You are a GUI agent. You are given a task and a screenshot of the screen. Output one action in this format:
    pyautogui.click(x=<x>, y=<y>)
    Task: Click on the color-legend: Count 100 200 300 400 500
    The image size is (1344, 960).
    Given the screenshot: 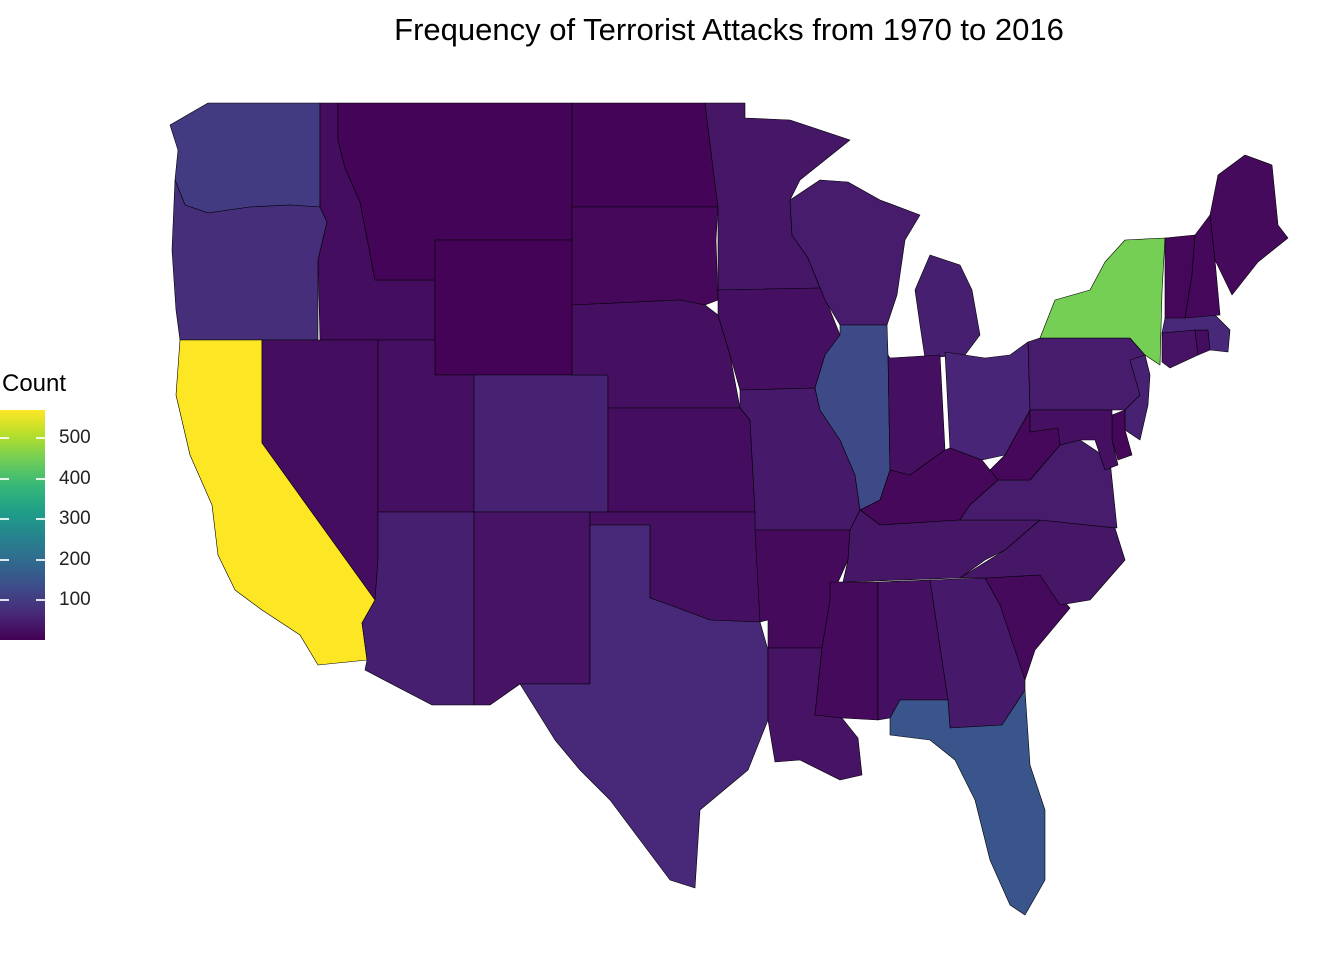 What is the action you would take?
    pyautogui.click(x=60, y=511)
    